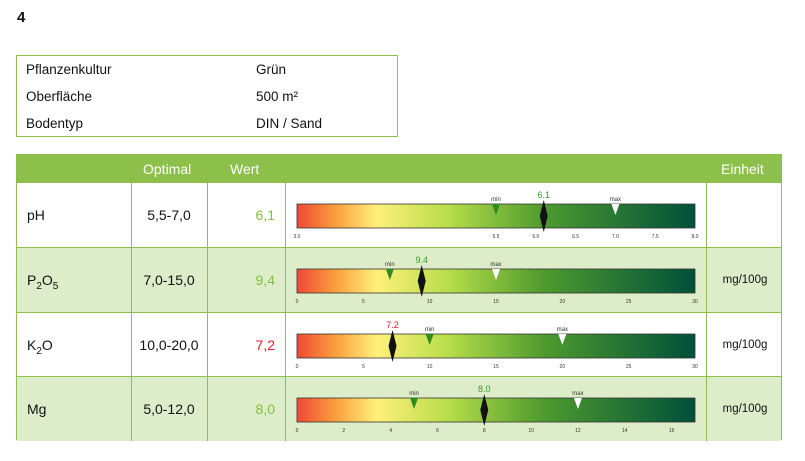 The width and height of the screenshot is (805, 461). I want to click on param-name: Mg, so click(37, 409).